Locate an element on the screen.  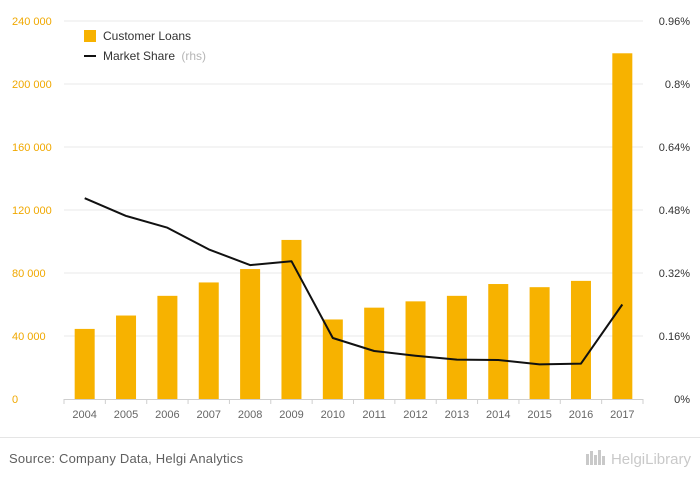
x-tick-label-2016: 2016 is located at coordinates (581, 415).